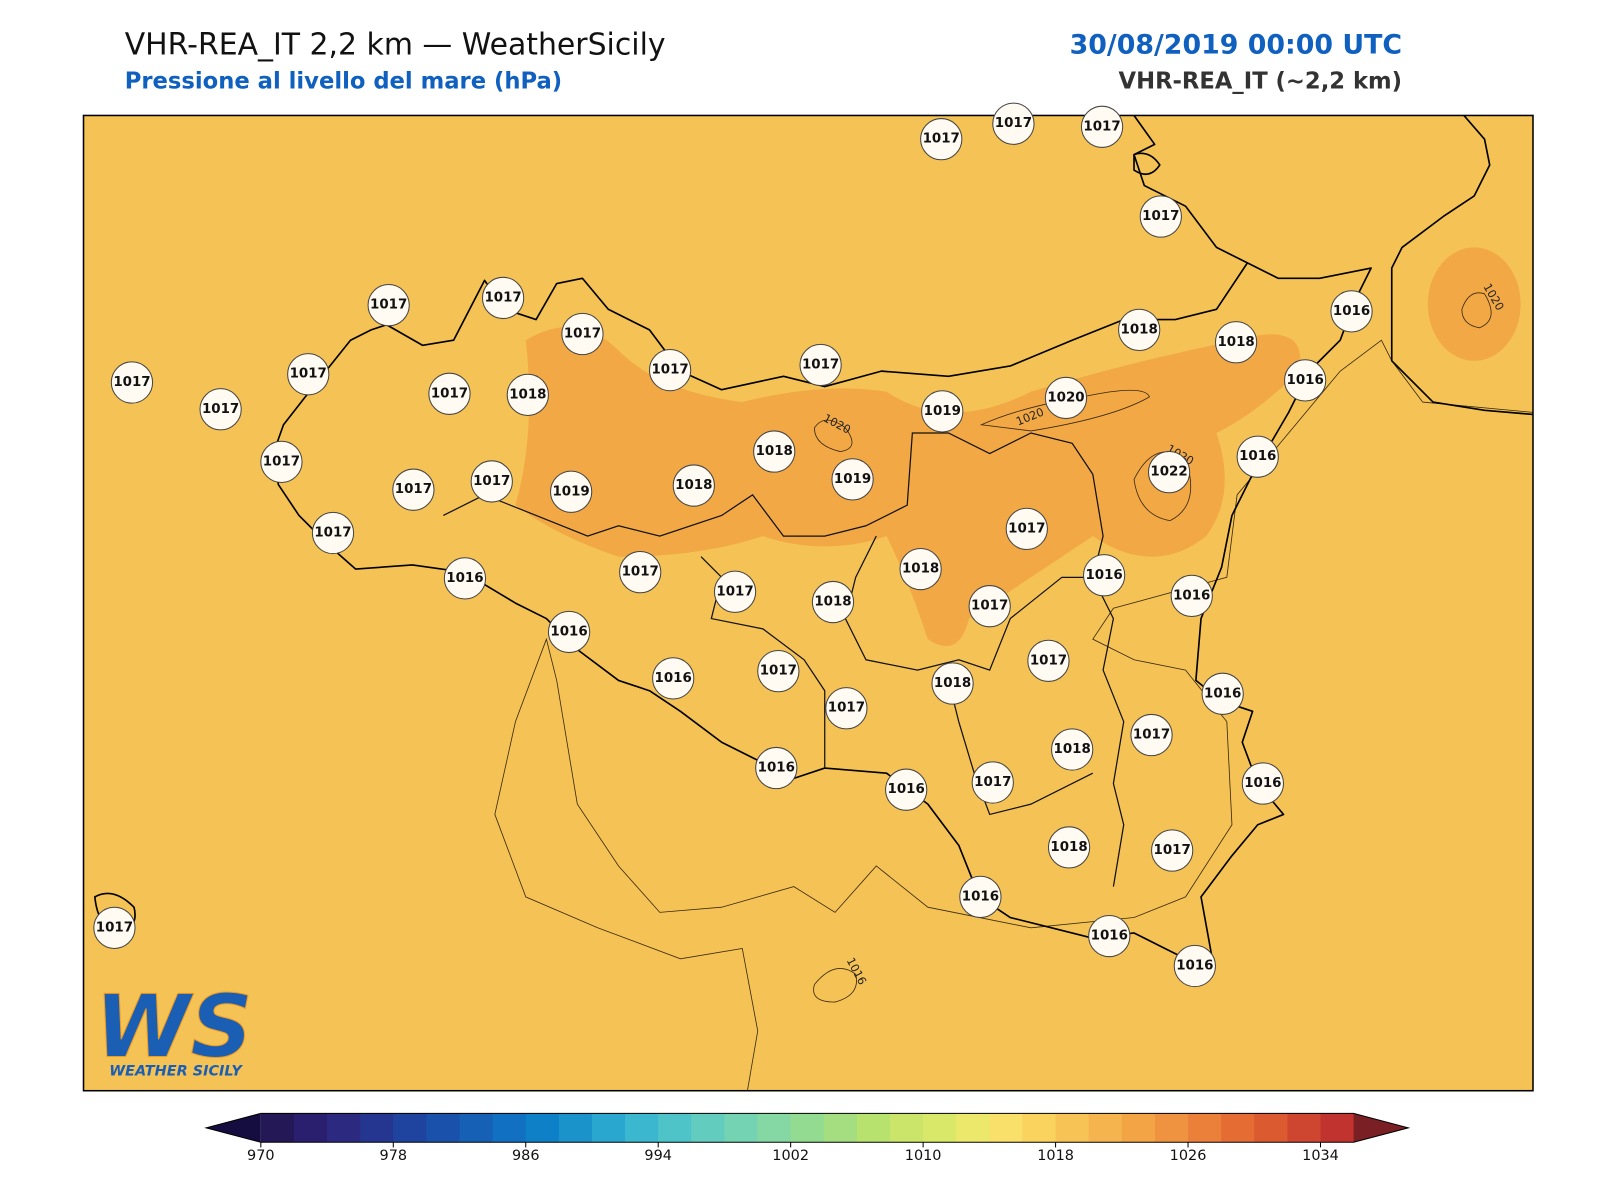 Image resolution: width=1600 pixels, height=1200 pixels. Describe the element at coordinates (395, 45) in the screenshot. I see `title: VHR-REA_IT 2,2 km — WeatherSicily` at that location.